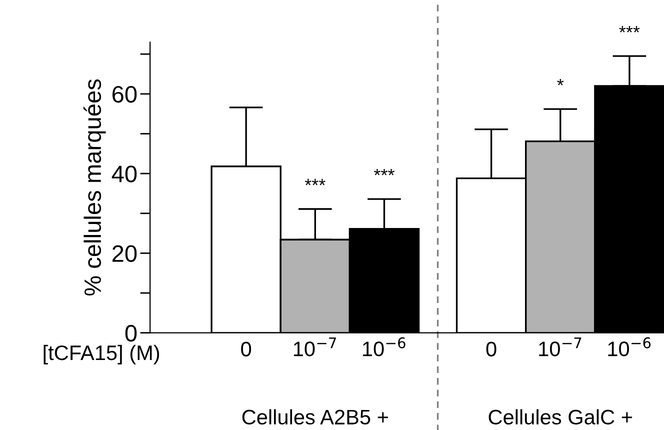  I want to click on x-axis-title: [tCFA15] (M), so click(102, 354).